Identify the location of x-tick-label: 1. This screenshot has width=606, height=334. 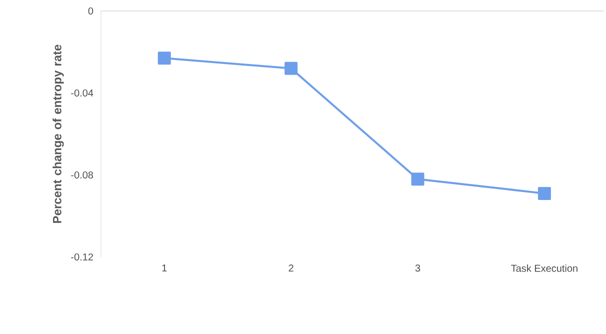
(164, 268).